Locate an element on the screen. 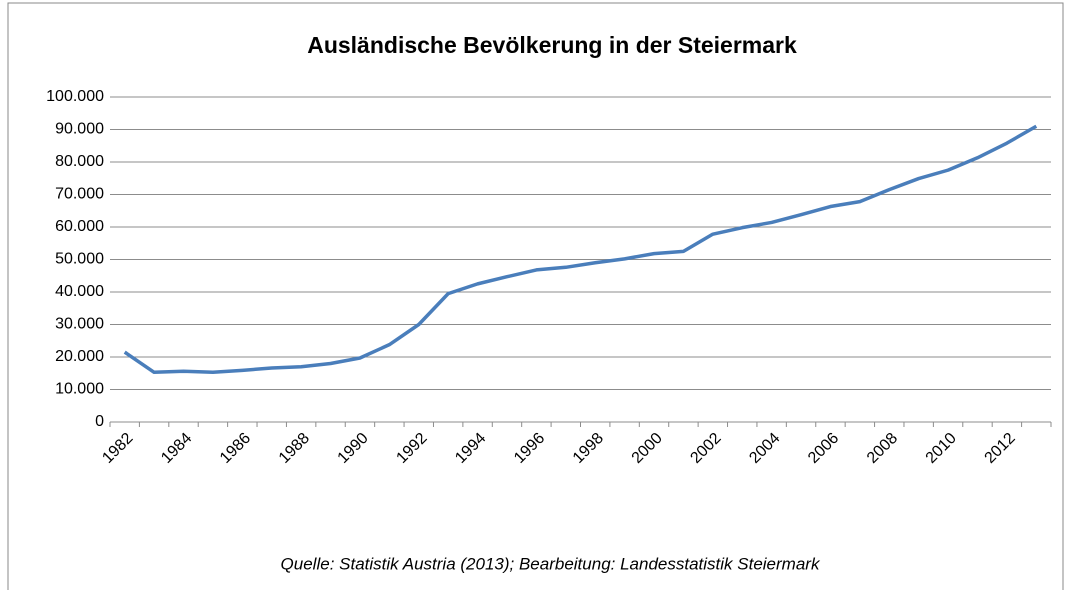  y-tick-label: 80.000 is located at coordinates (79, 161).